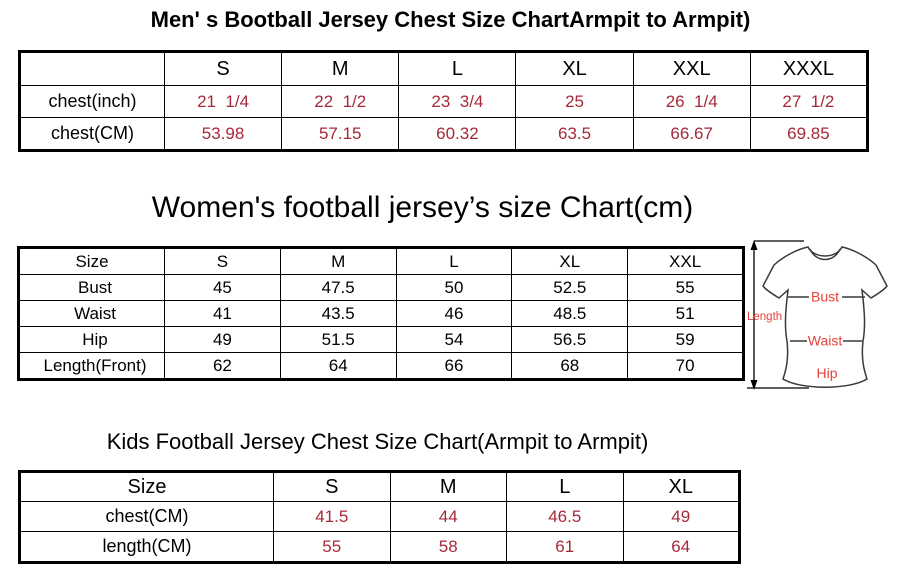 This screenshot has width=901, height=585. I want to click on table-row: length(CM) 55 58 61 64, so click(379, 547).